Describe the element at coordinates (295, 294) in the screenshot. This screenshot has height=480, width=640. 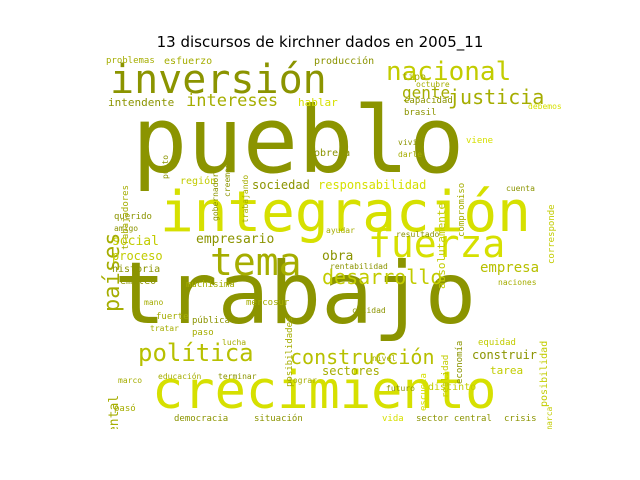
I see `cloud-word: trabajo` at that location.